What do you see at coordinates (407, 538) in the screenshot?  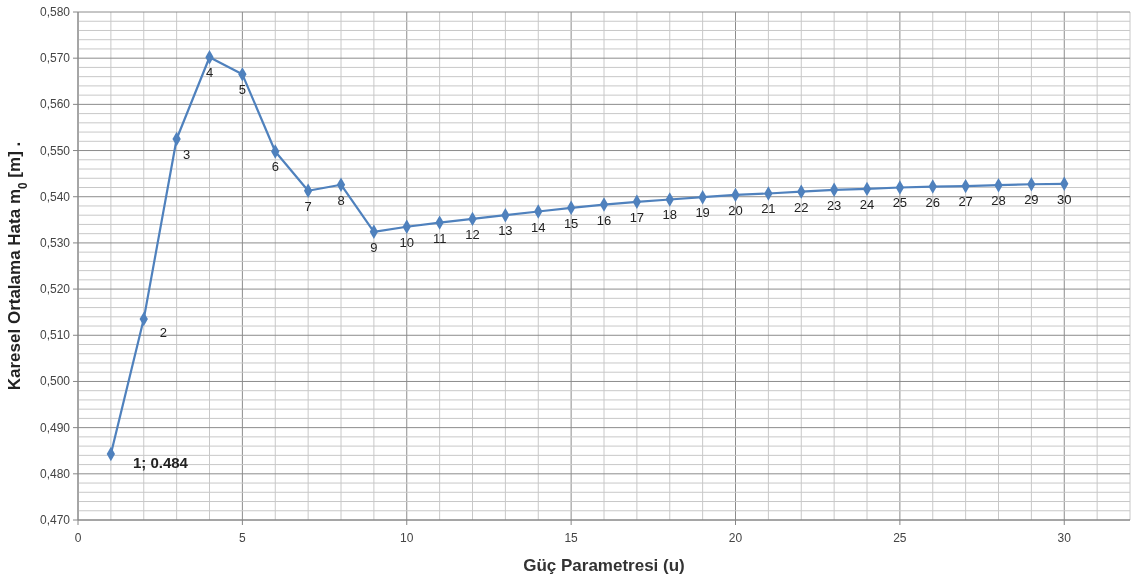 I see `x-tick-label: 10` at bounding box center [407, 538].